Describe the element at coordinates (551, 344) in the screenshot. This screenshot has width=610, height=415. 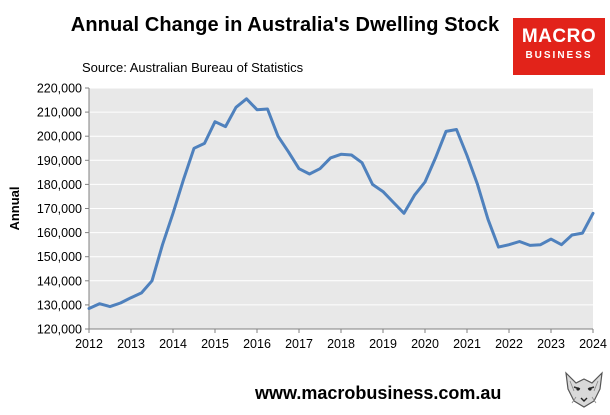
I see `x-tick-label: 2023` at that location.